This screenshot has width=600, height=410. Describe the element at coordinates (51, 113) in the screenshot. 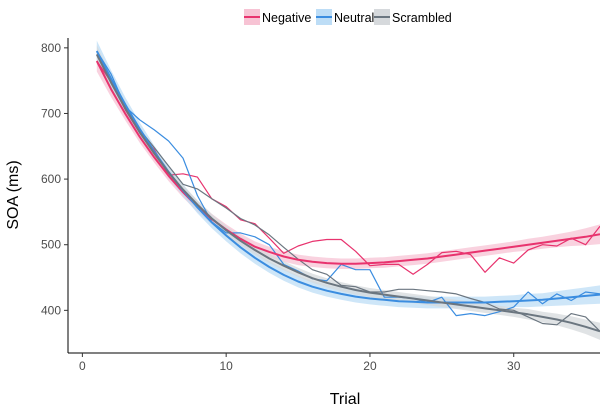

I see `y-tick-label: 700` at that location.